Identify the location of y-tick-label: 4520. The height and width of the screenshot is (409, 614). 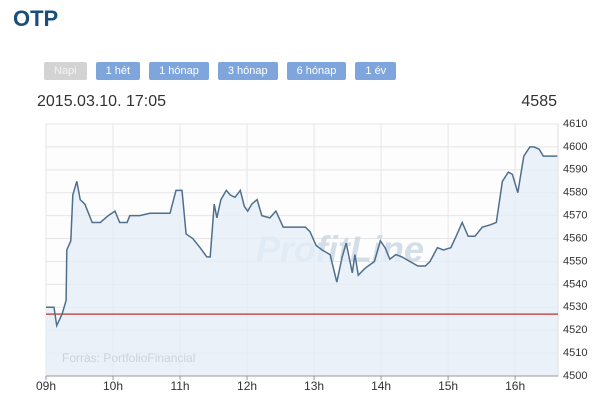
(575, 330).